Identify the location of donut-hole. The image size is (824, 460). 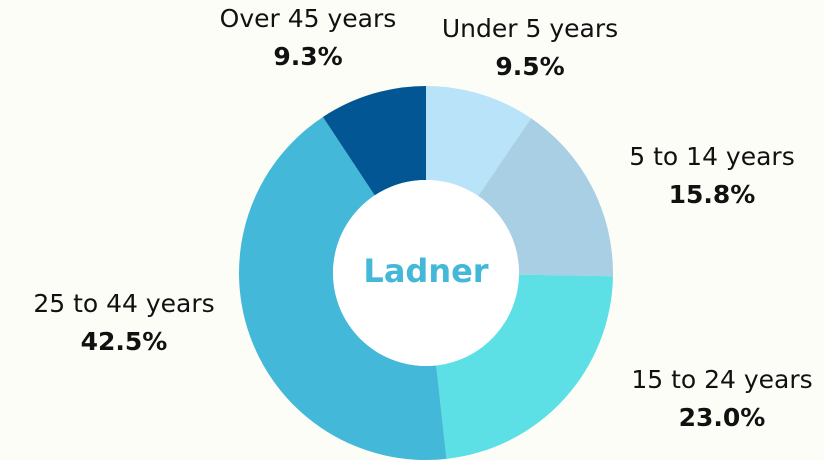
(426, 273).